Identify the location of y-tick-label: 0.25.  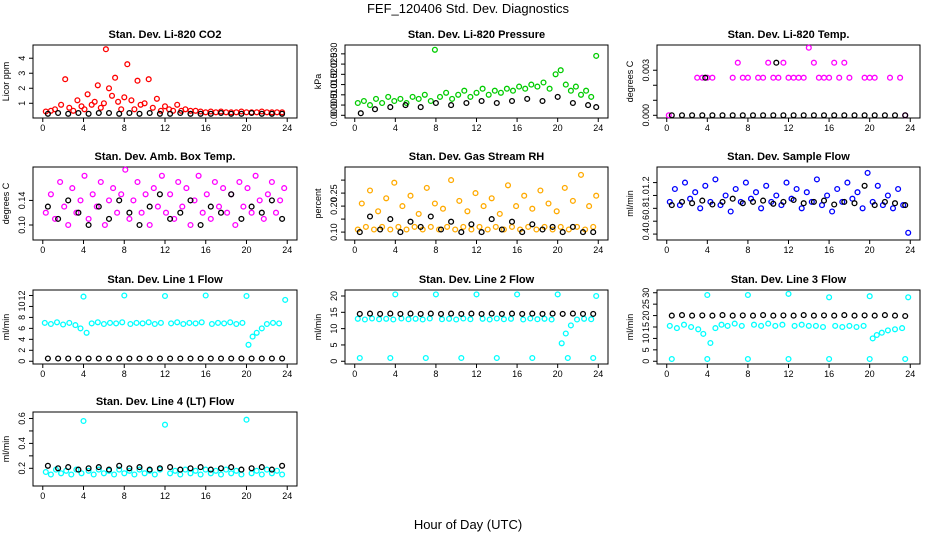
(334, 193).